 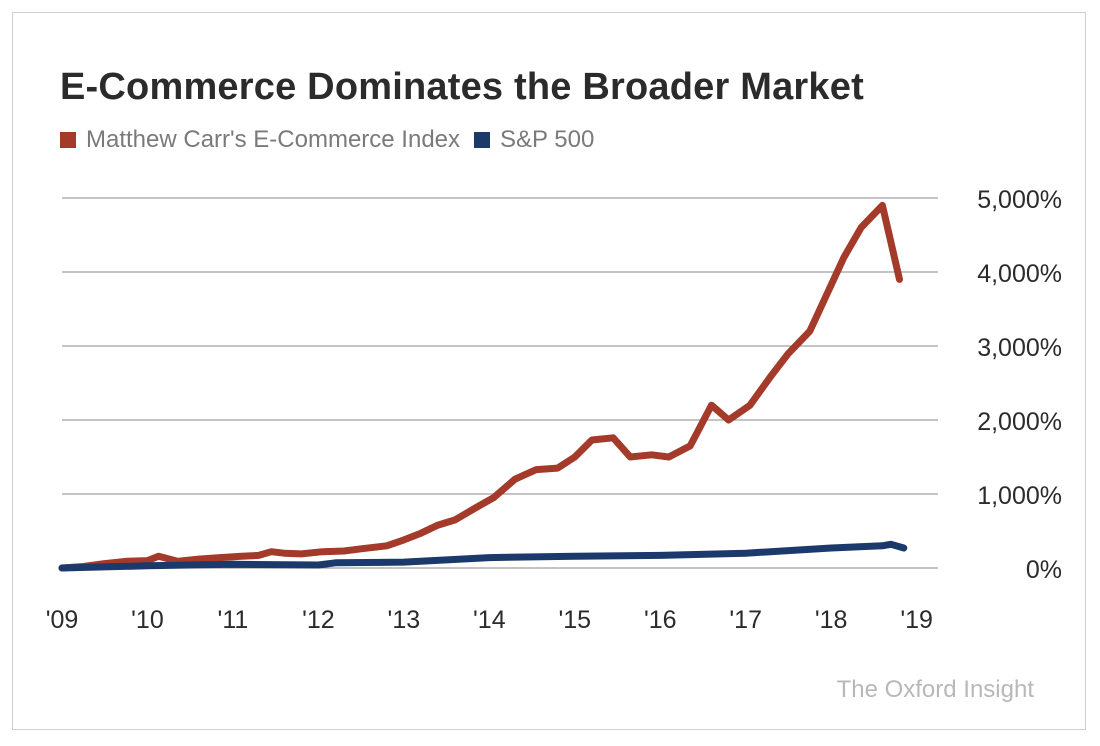 I want to click on x-tick-label: '11, so click(x=233, y=620).